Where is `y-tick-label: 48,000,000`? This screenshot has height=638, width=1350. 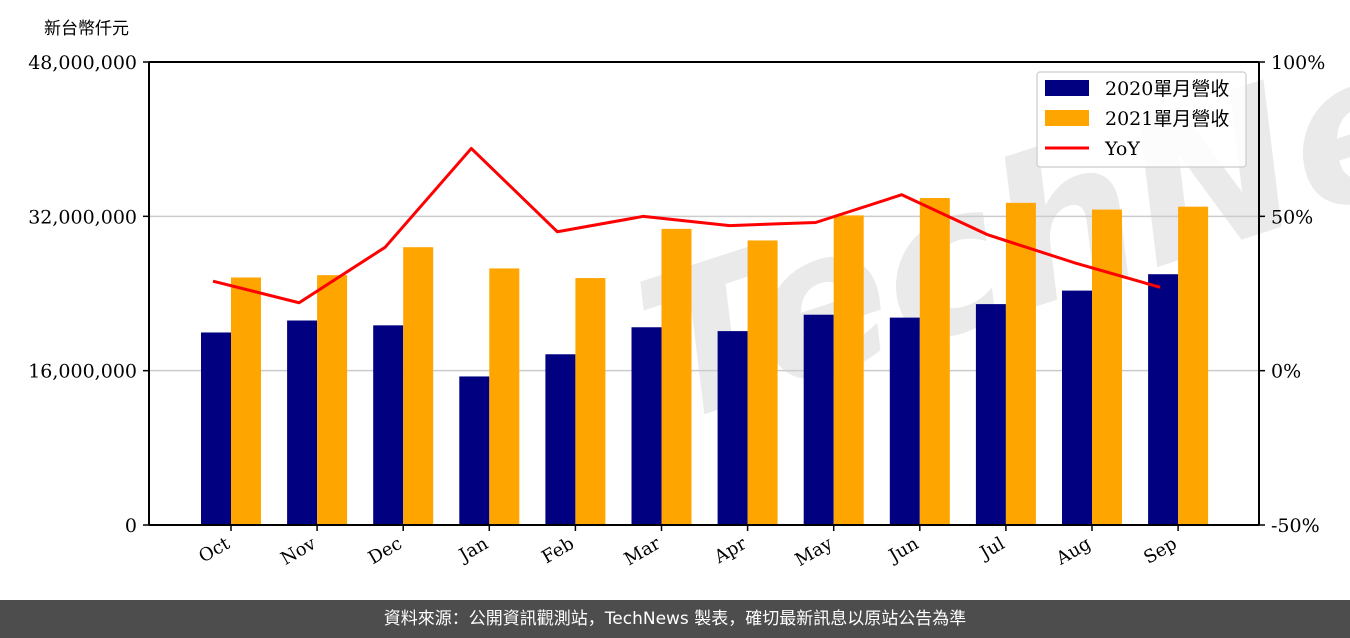 y-tick-label: 48,000,000 is located at coordinates (82, 63).